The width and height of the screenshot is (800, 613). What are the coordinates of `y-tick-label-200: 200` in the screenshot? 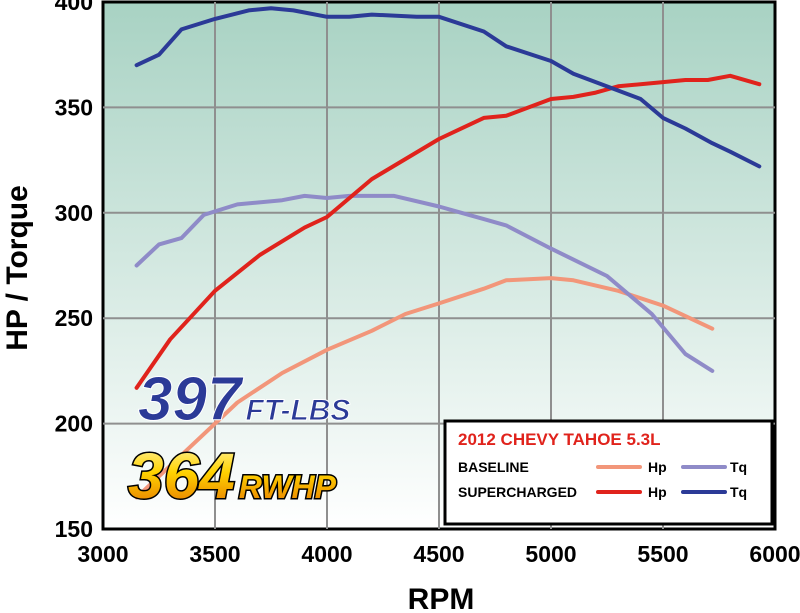 It's located at (74, 424).